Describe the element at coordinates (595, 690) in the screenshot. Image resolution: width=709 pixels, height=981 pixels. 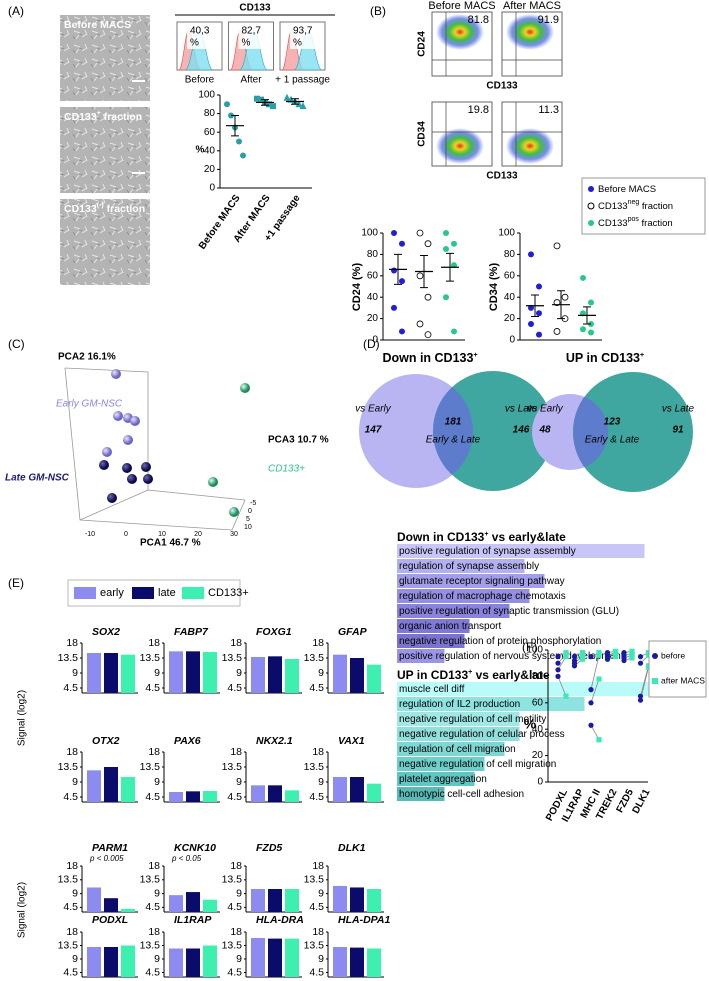
I see `pair-line` at that location.